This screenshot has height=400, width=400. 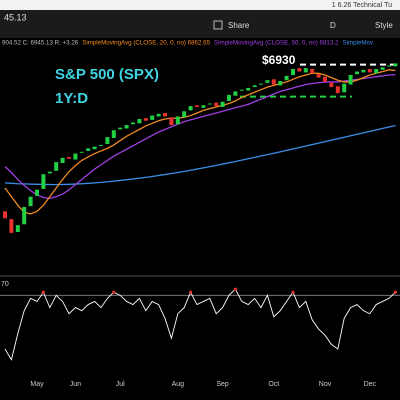 I want to click on x-tick-label: May, so click(x=37, y=384).